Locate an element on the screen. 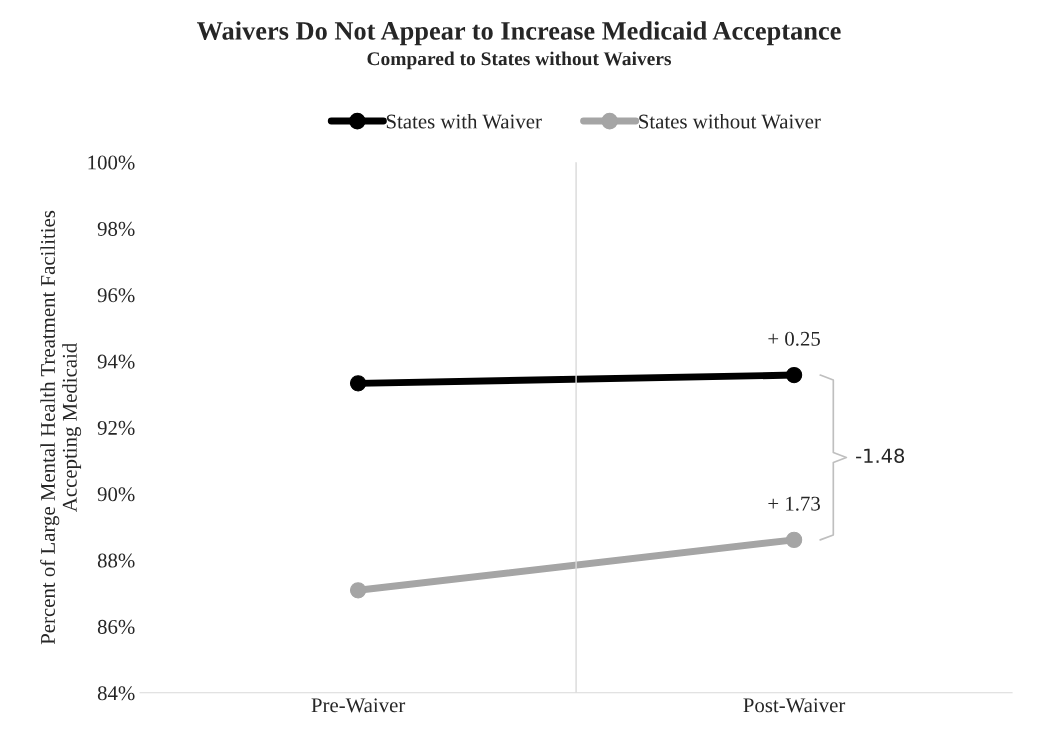 The width and height of the screenshot is (1038, 737). x-tick-label: Pre-Waiver is located at coordinates (358, 705).